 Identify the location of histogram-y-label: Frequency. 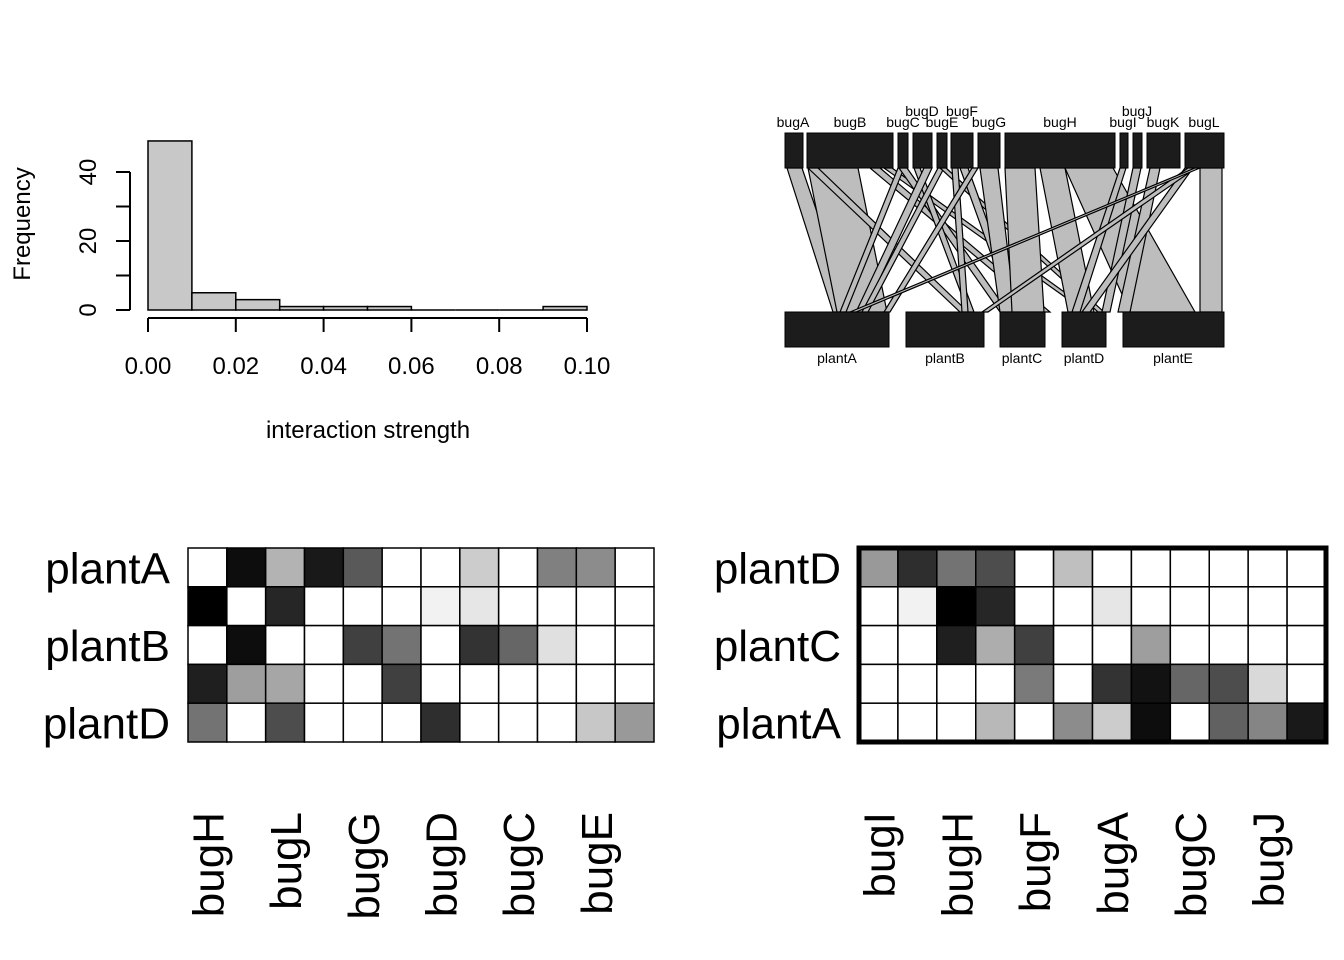
(22, 223).